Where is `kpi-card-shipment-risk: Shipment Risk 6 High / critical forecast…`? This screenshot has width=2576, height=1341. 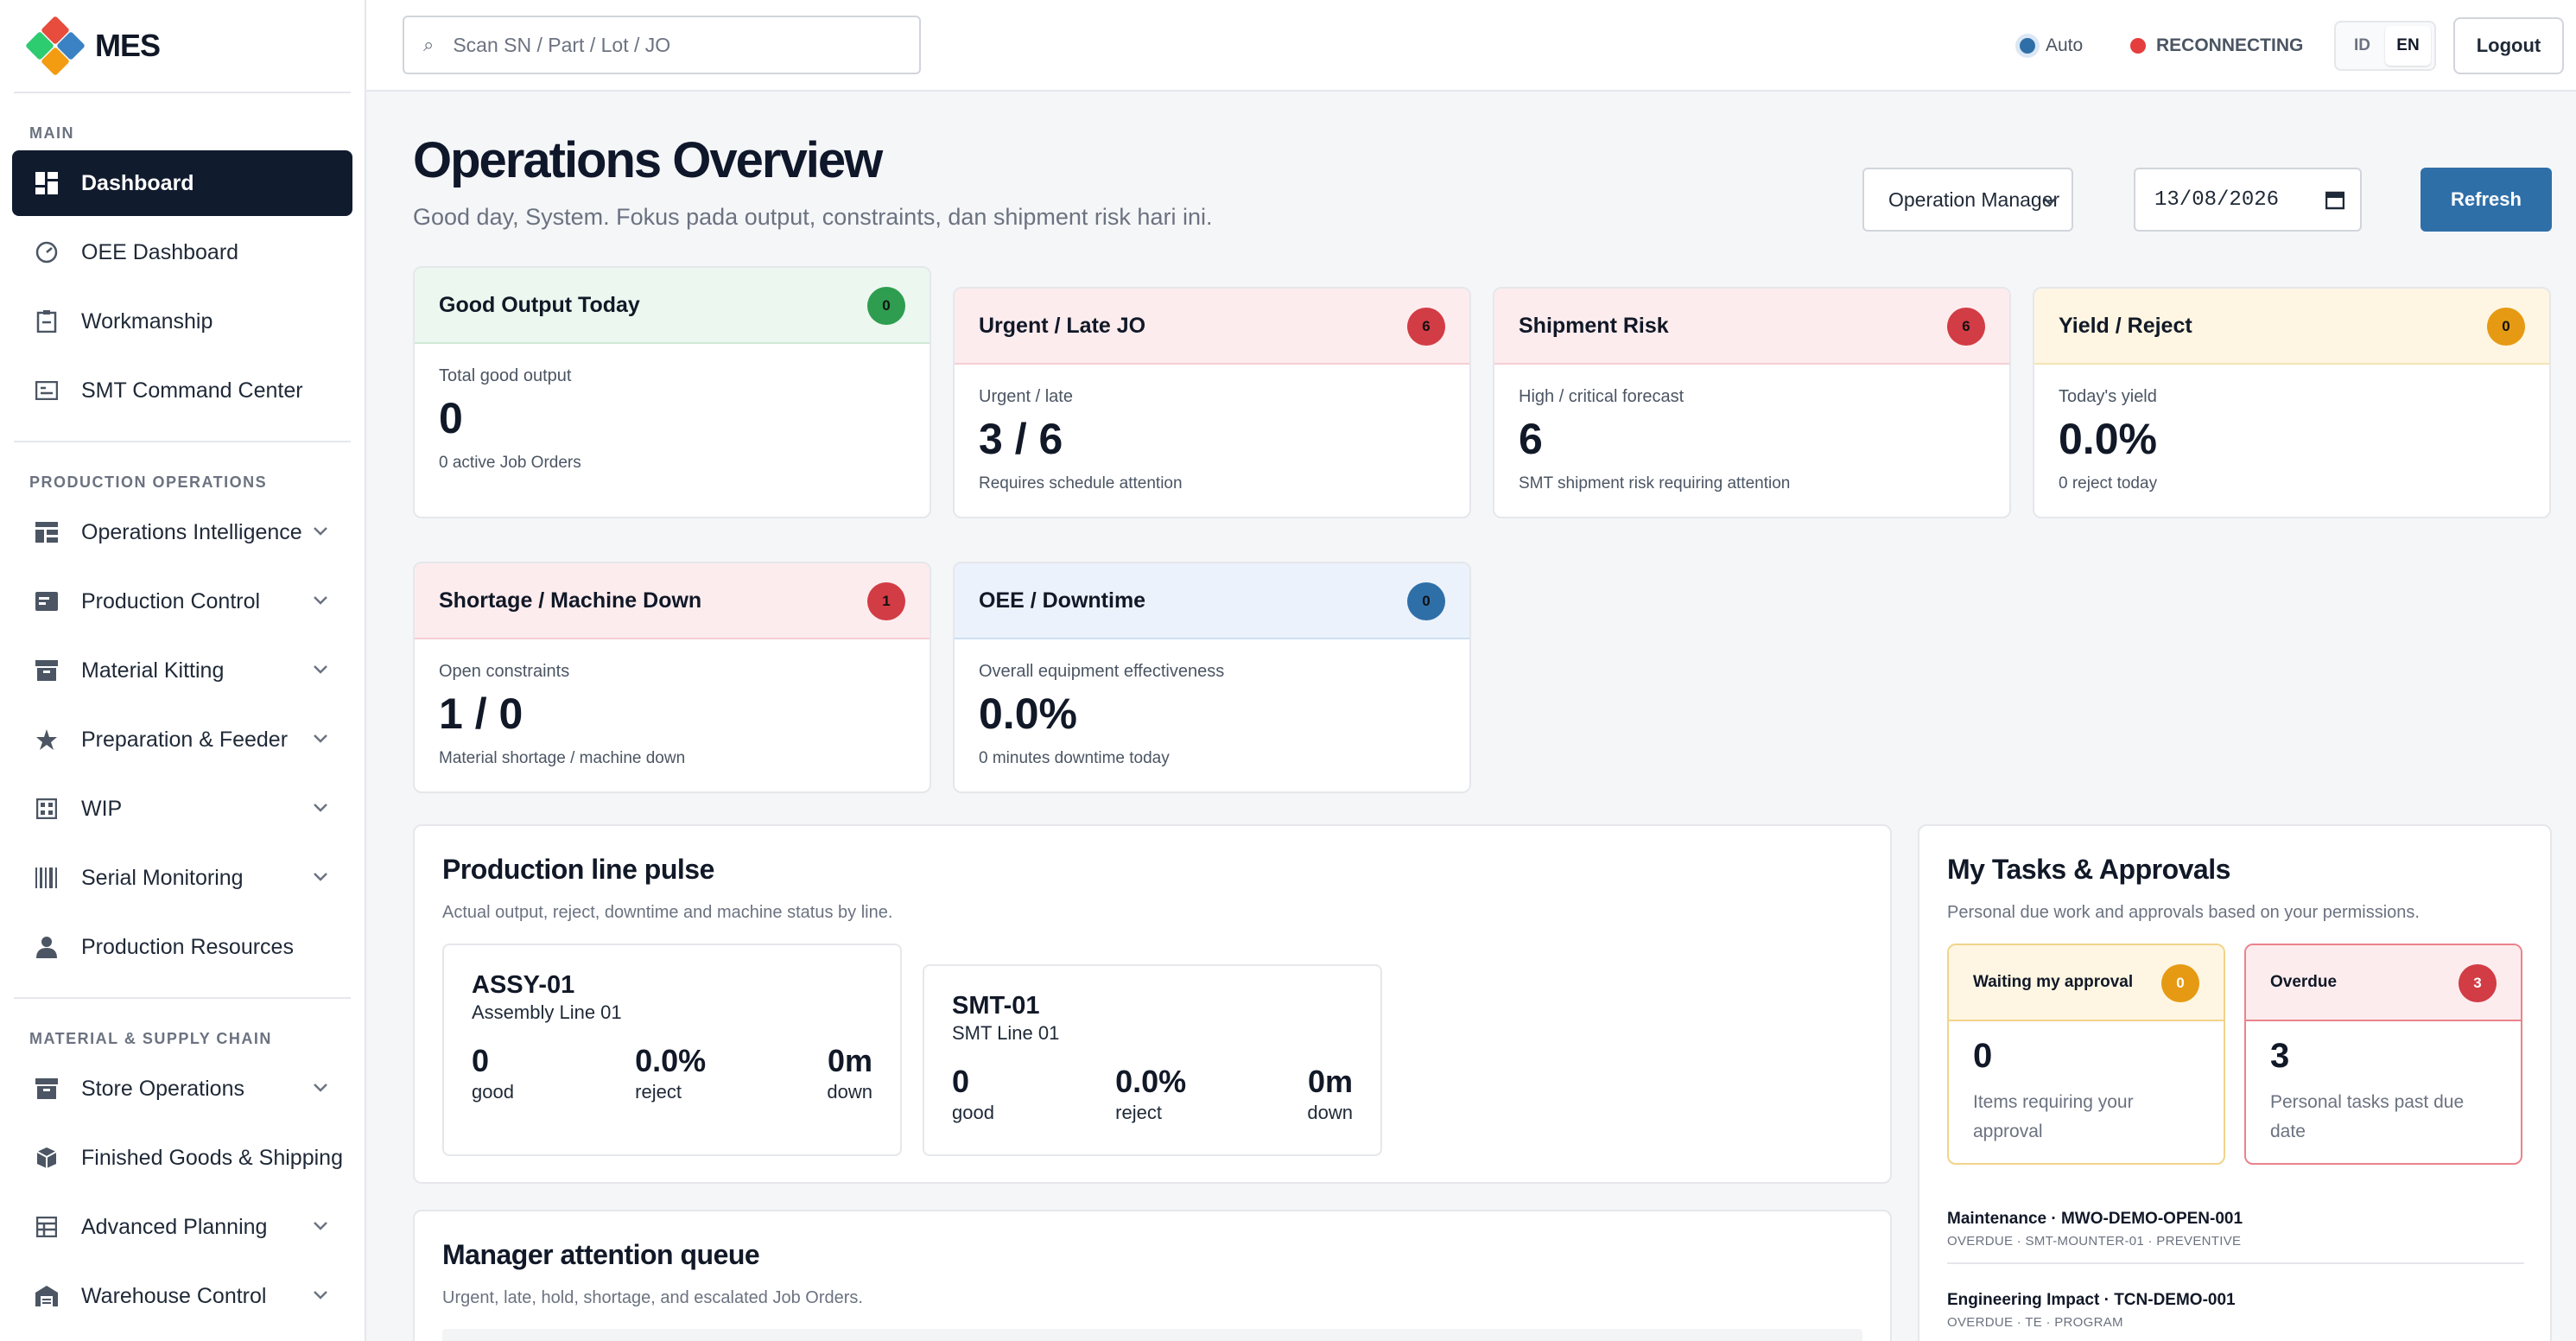
kpi-card-shipment-risk: Shipment Risk 6 High / critical forecast… is located at coordinates (1752, 403).